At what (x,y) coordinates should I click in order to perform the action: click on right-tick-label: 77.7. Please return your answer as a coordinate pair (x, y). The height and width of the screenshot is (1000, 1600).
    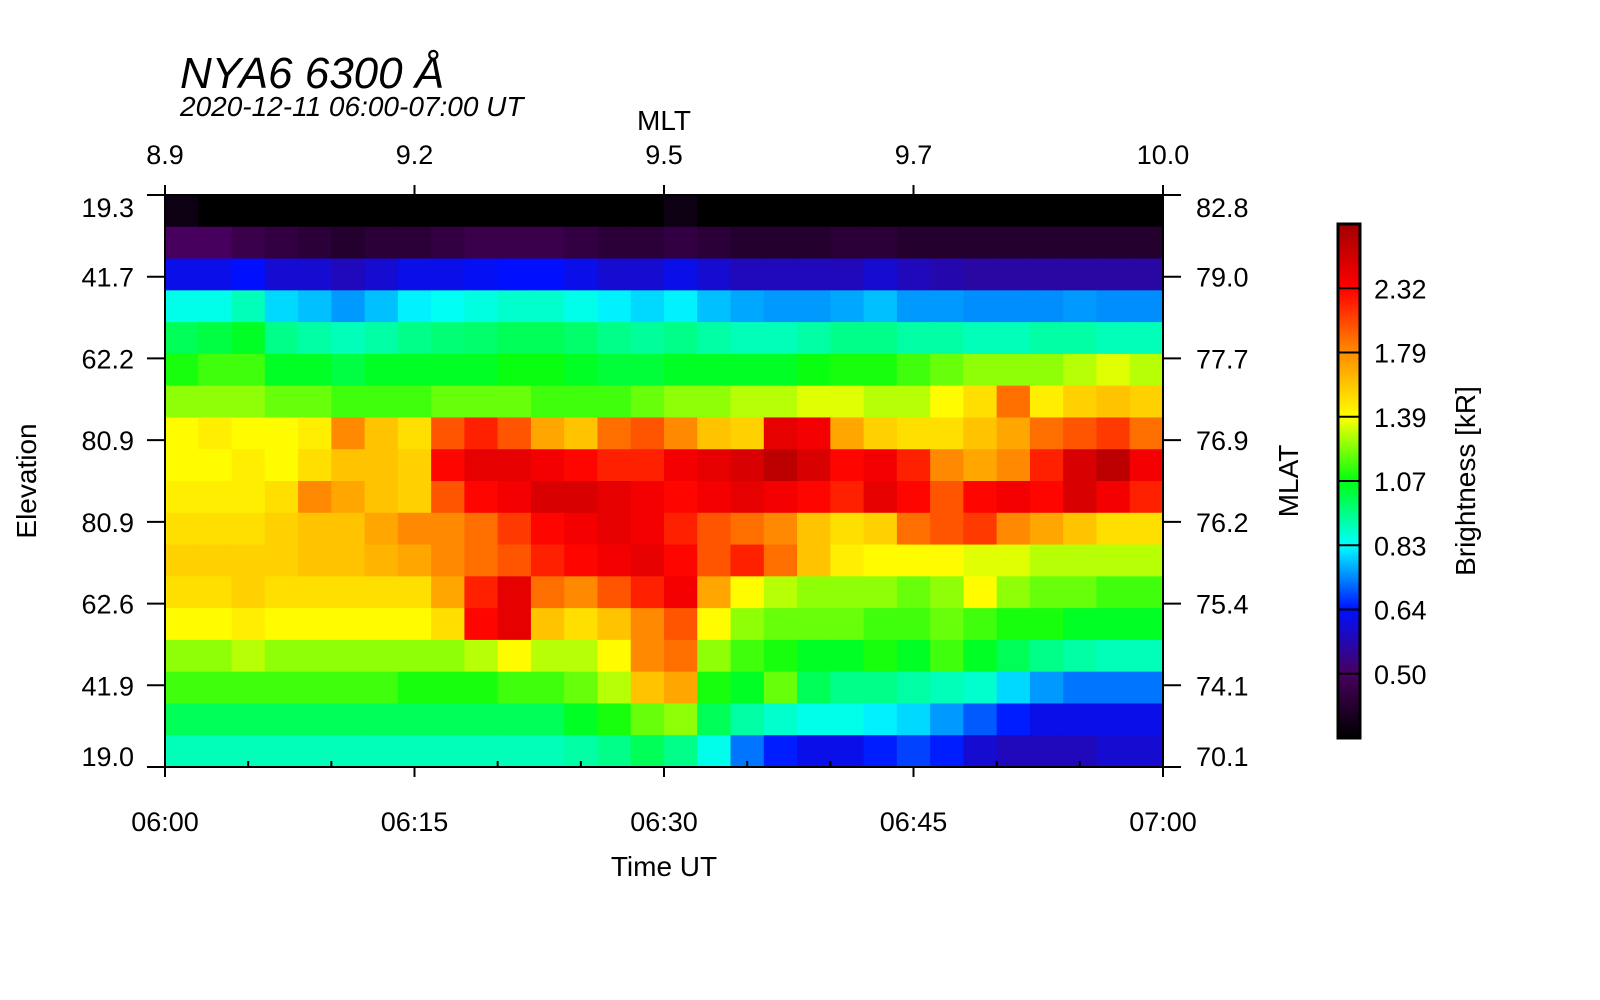
    Looking at the image, I should click on (1222, 359).